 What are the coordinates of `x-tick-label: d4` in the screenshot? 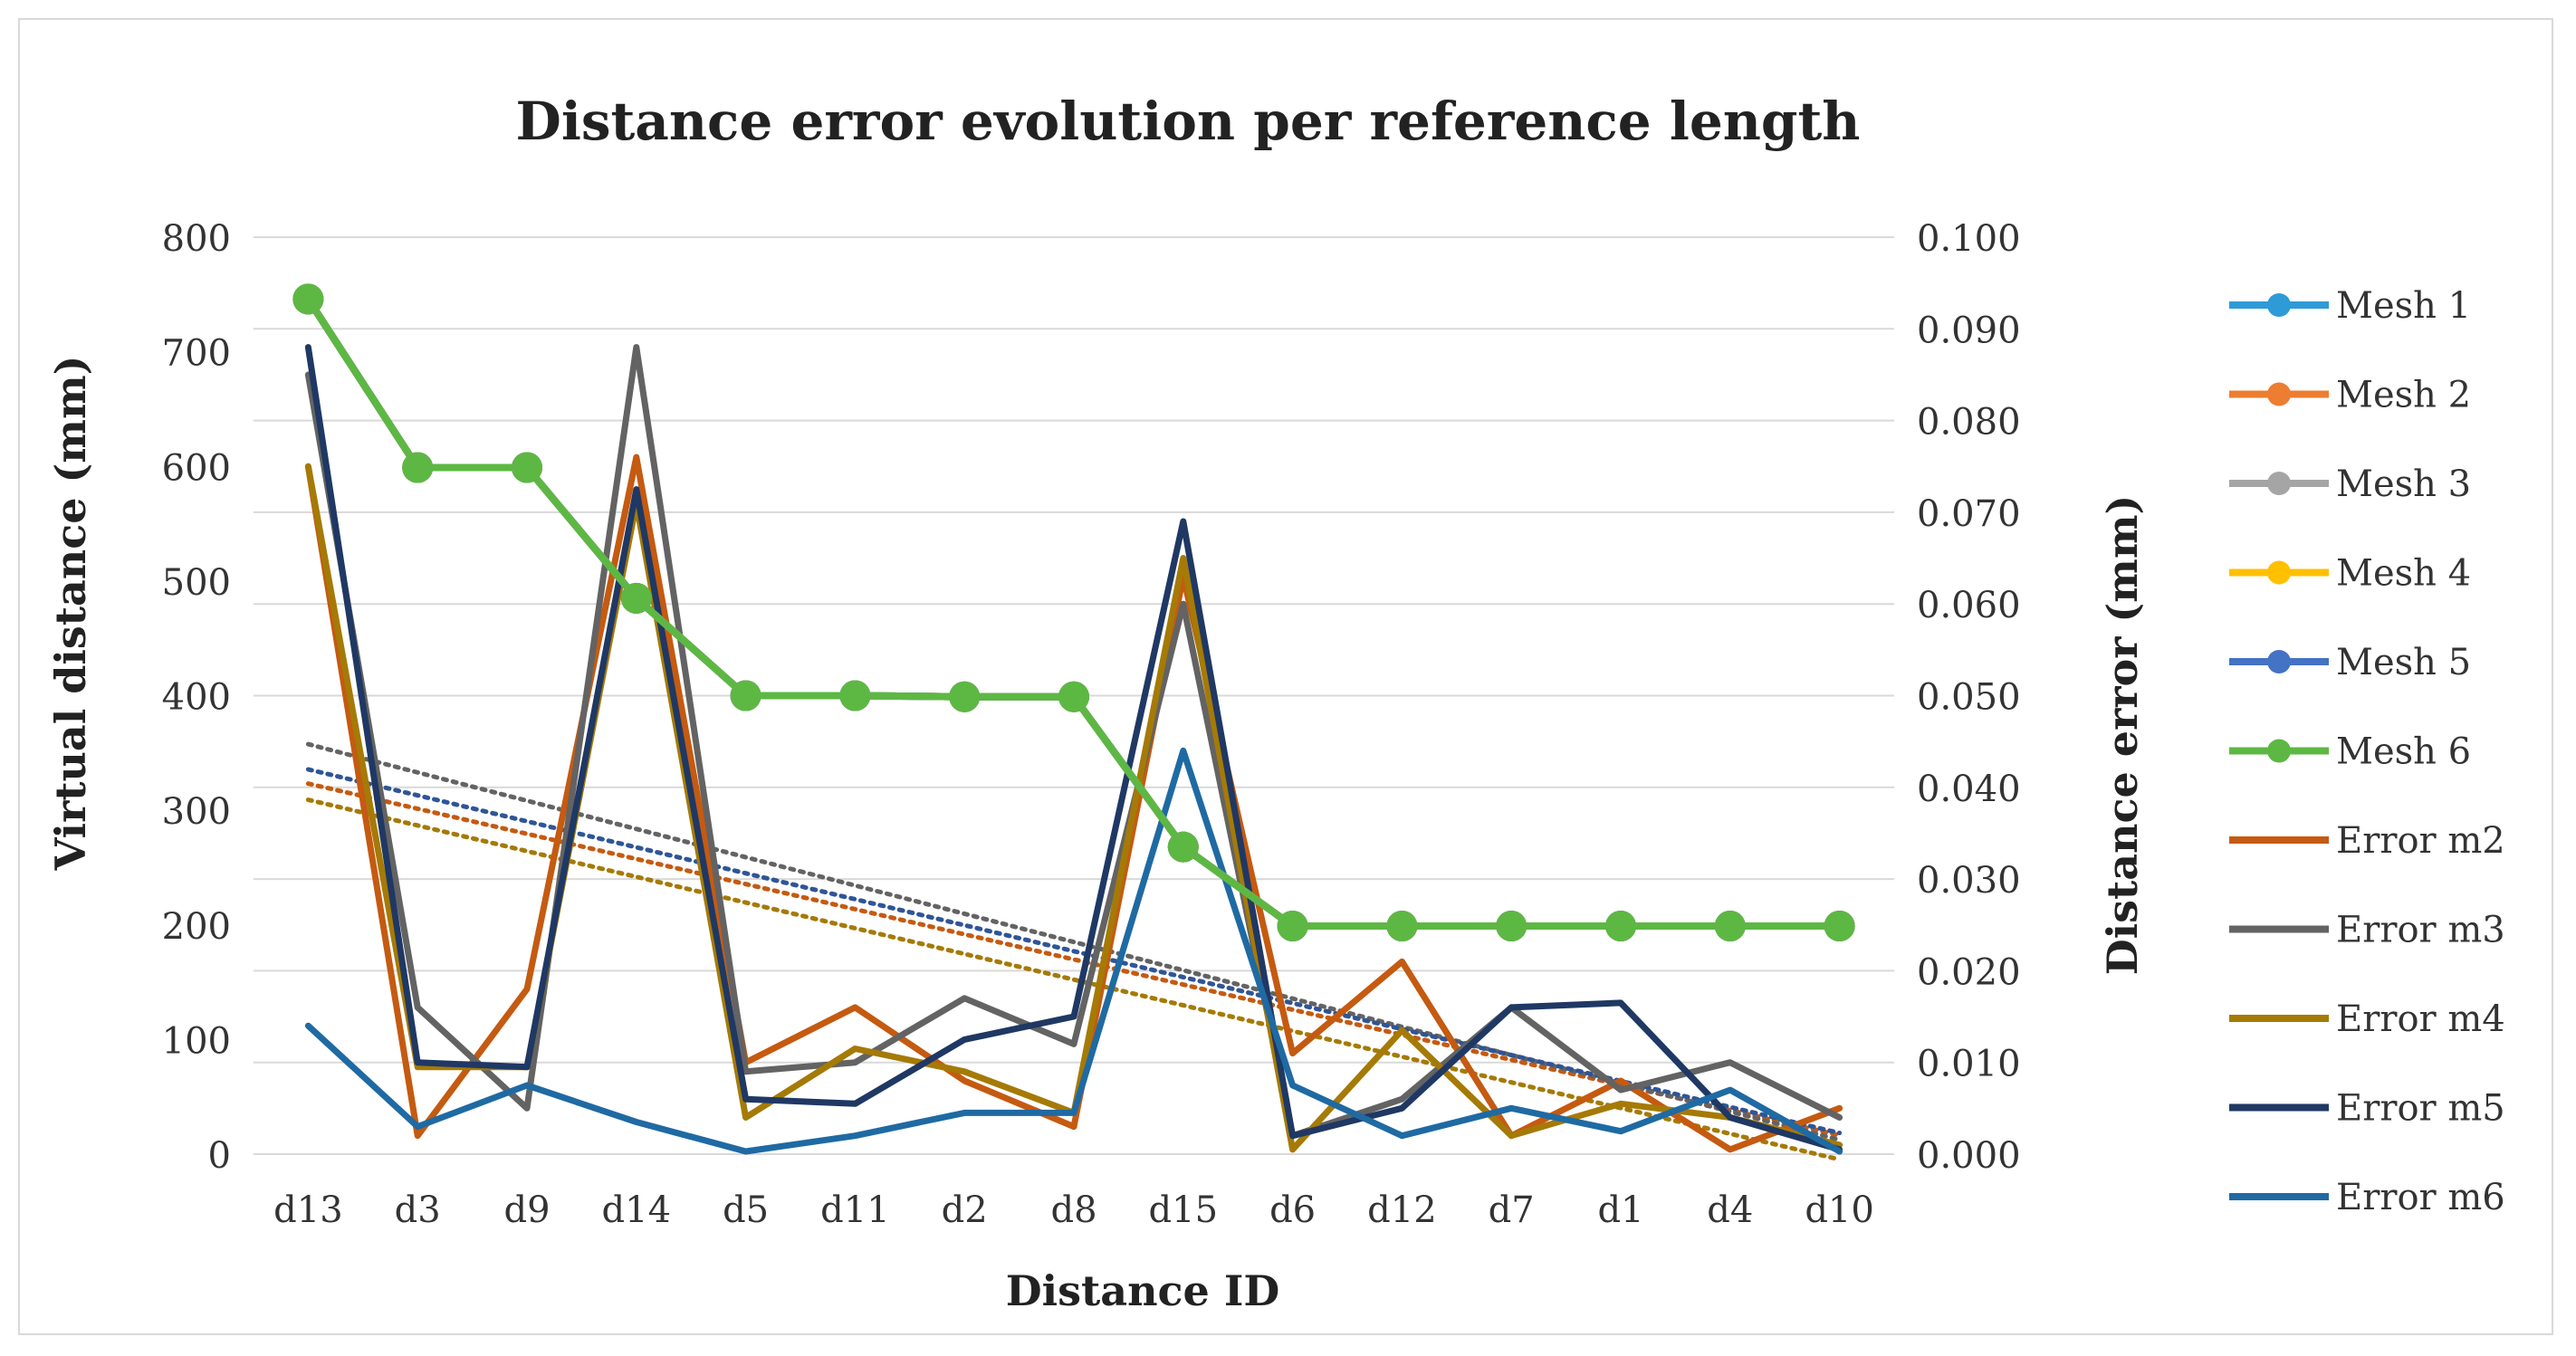 It's located at (1730, 1210).